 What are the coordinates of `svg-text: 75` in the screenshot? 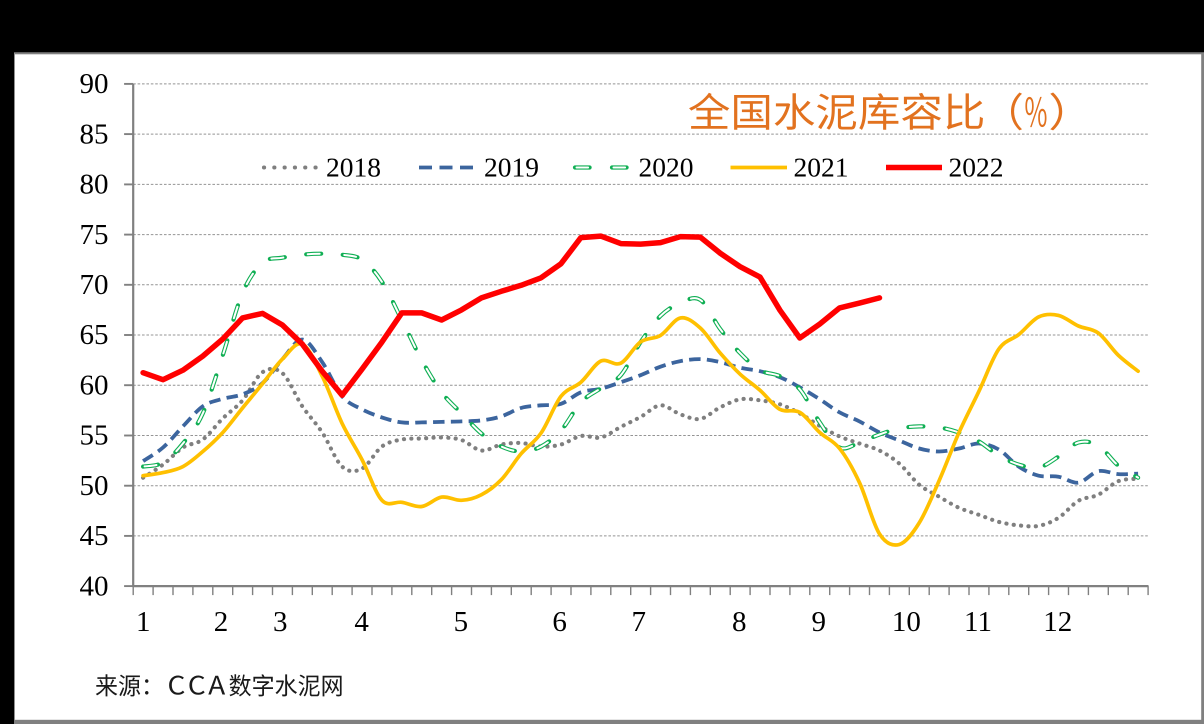 It's located at (94, 235).